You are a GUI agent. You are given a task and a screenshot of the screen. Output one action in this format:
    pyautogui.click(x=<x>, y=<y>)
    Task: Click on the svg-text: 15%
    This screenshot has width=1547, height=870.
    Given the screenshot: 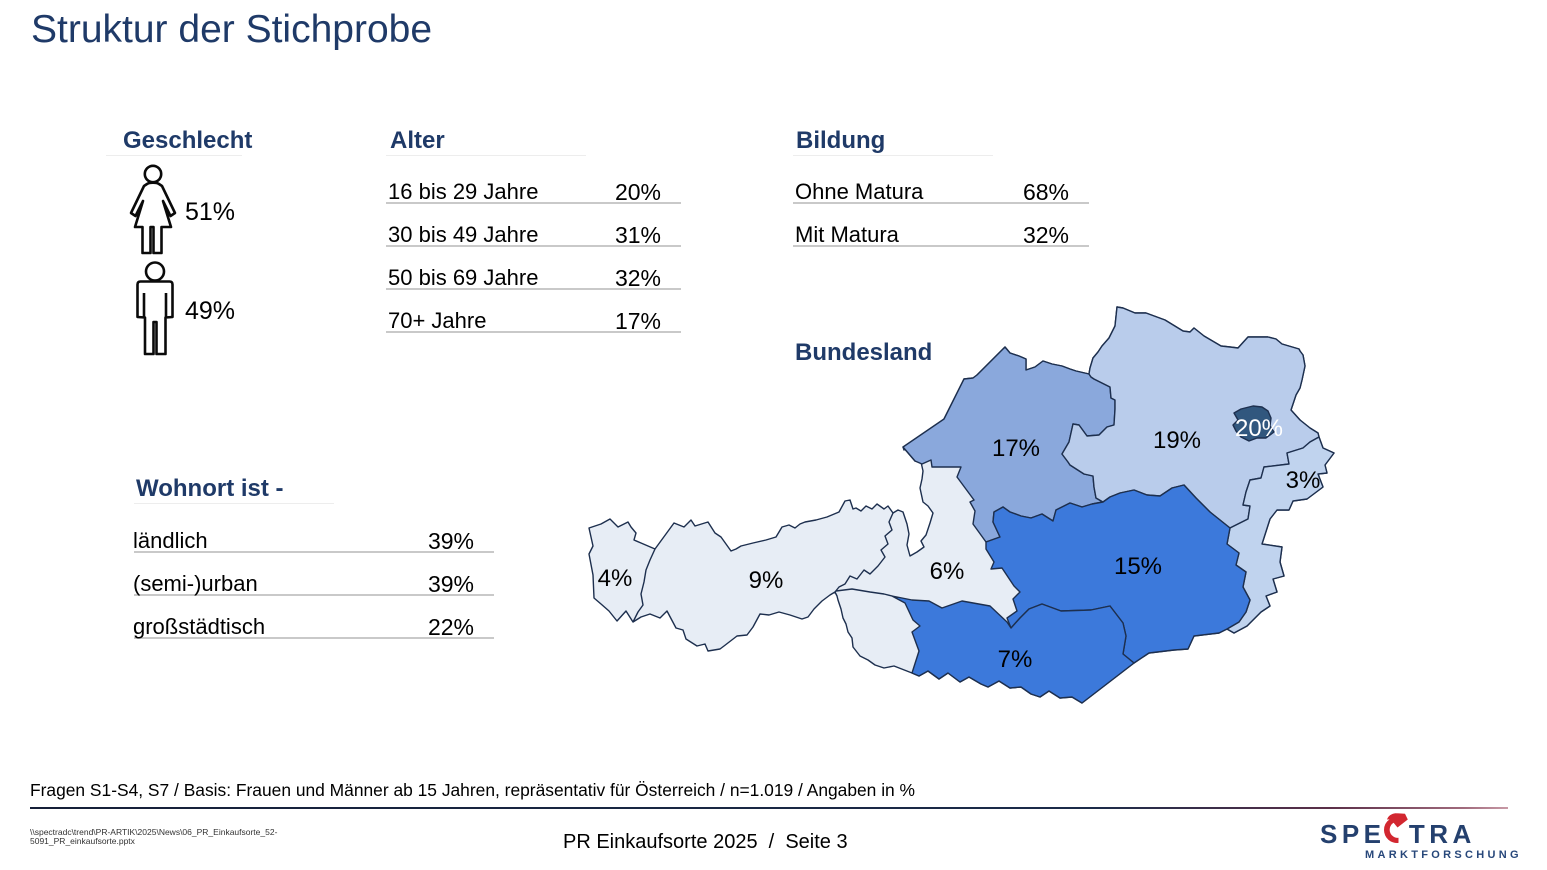 What is the action you would take?
    pyautogui.click(x=1138, y=566)
    